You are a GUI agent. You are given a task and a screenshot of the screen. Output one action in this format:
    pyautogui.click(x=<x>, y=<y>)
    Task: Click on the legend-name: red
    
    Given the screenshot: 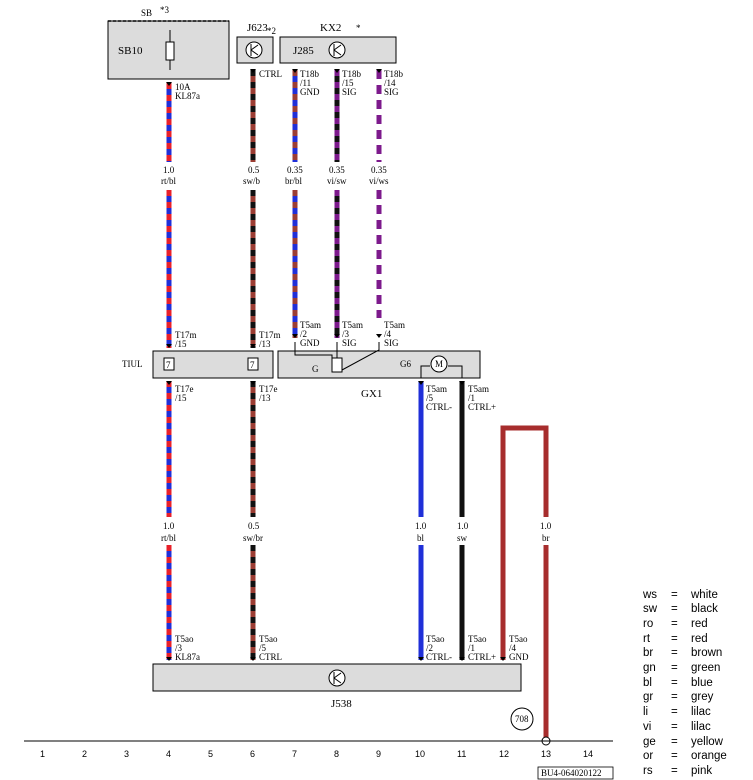 What is the action you would take?
    pyautogui.click(x=699, y=639)
    